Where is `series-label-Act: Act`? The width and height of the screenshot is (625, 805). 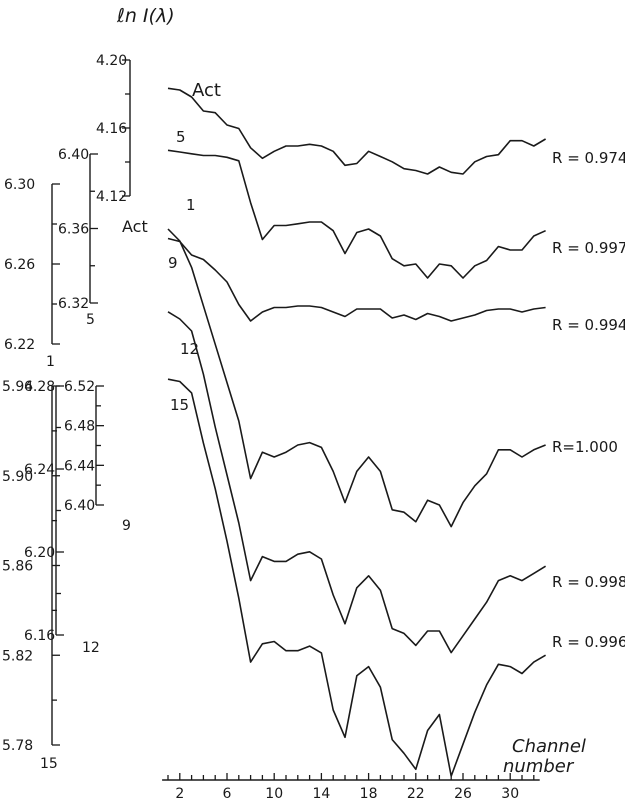 series-label-Act: Act is located at coordinates (206, 90).